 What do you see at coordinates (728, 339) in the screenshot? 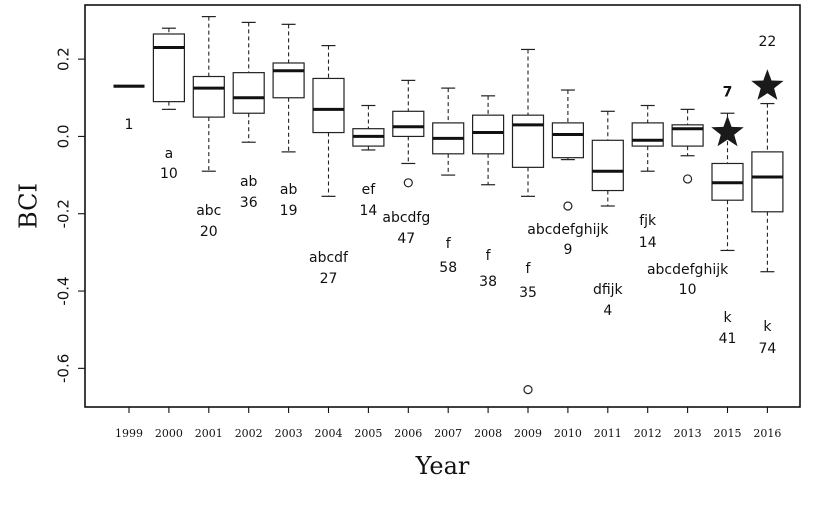
I see `sample-size-2015: 41` at bounding box center [728, 339].